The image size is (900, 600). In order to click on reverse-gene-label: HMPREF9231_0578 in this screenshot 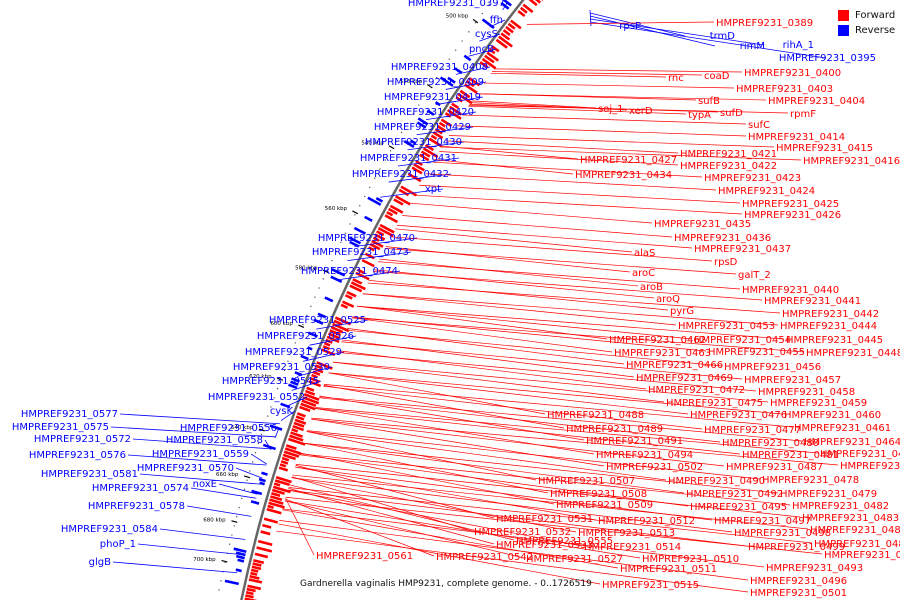, I will do `click(136, 506)`.